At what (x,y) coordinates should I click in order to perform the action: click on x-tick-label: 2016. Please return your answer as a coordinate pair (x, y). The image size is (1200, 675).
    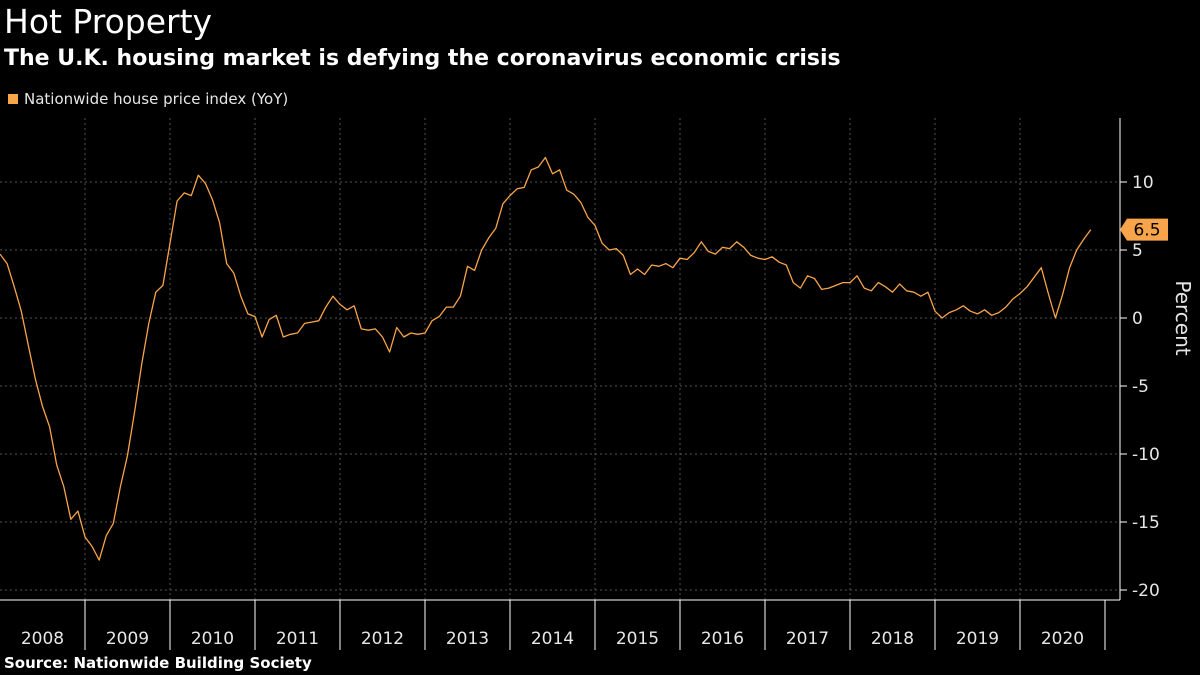
    Looking at the image, I should click on (722, 639).